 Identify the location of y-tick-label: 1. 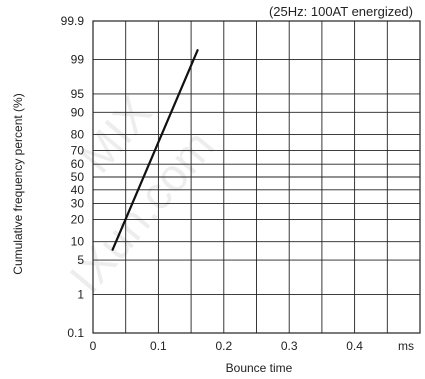
(80, 294).